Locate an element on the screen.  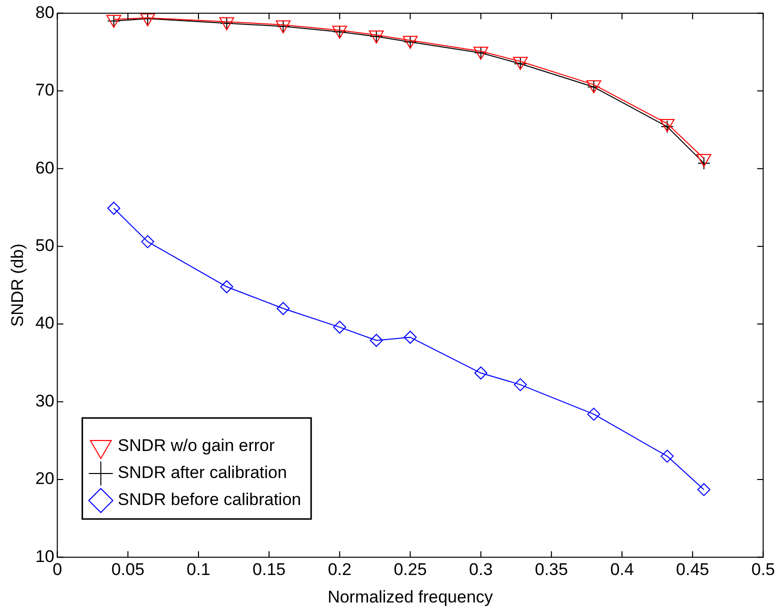
x-tick-label: 0.1 is located at coordinates (198, 570).